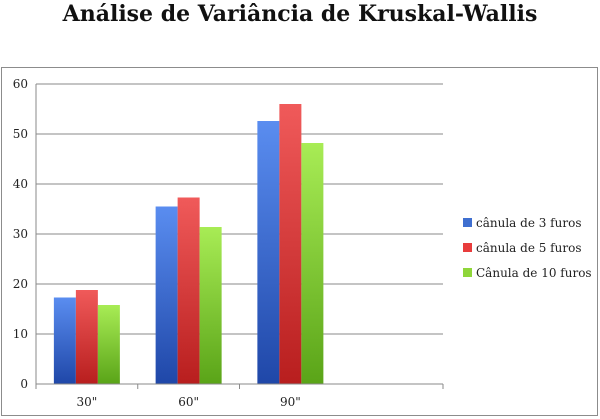 This screenshot has height=419, width=600. I want to click on x-tick-label: 30", so click(86, 402).